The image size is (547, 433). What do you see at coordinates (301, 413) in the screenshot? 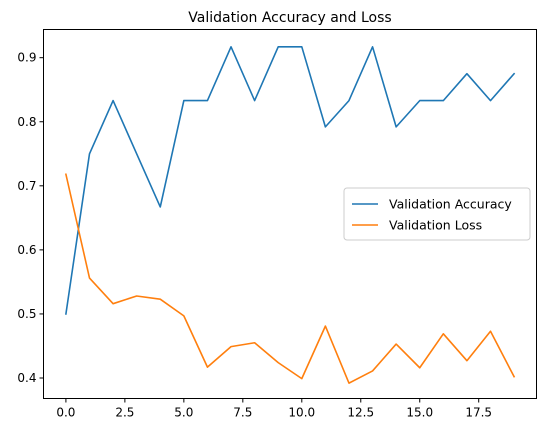
I see `x-tick-label: 10.0` at bounding box center [301, 413].